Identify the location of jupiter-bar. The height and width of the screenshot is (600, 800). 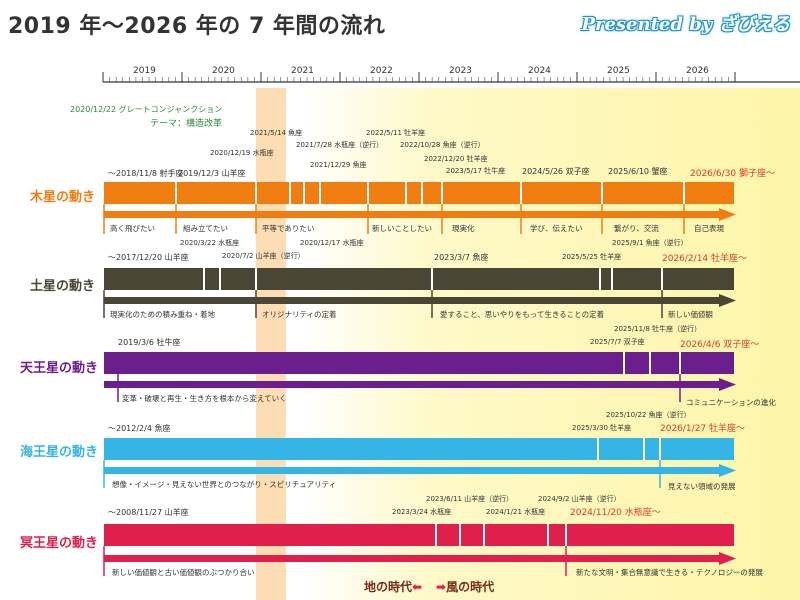
(419, 193).